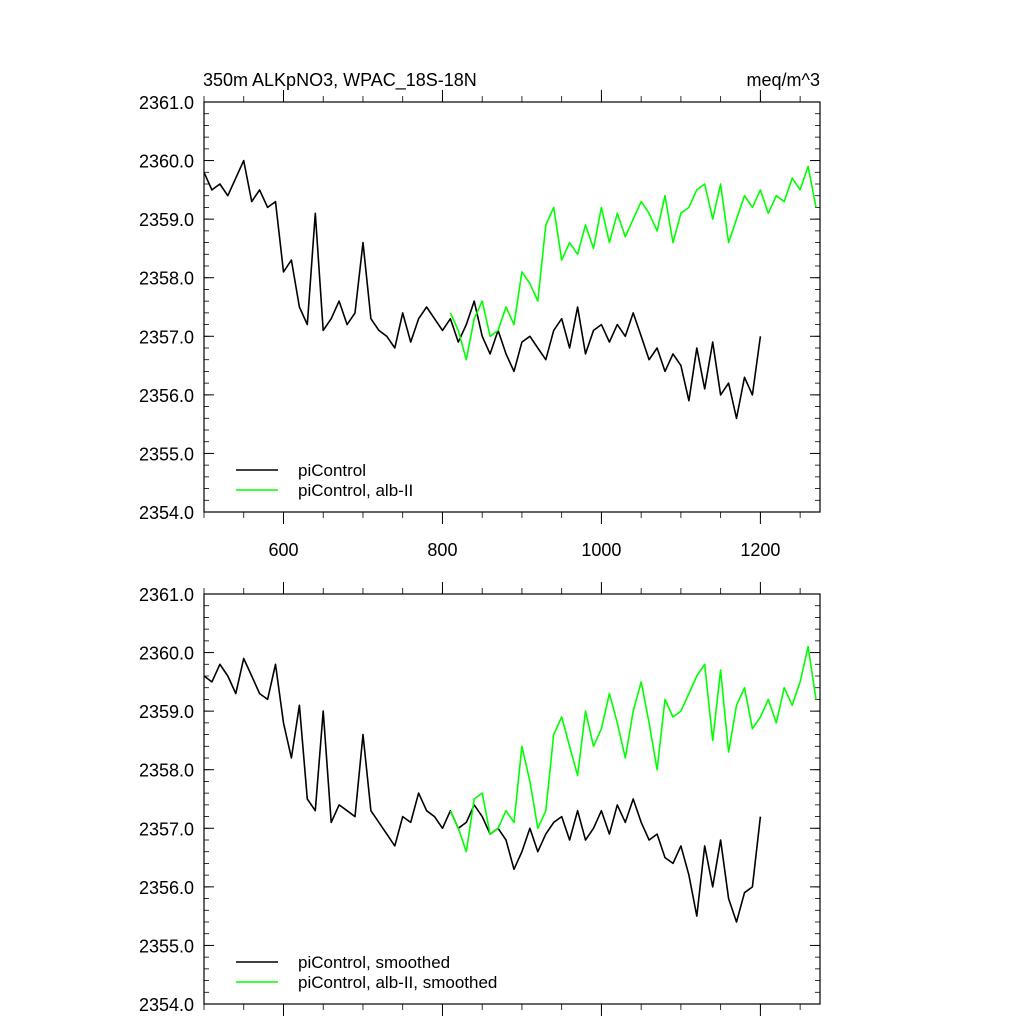  What do you see at coordinates (340, 80) in the screenshot?
I see `top-title: 350m ALKpNO3, WPAC_18S-18N` at bounding box center [340, 80].